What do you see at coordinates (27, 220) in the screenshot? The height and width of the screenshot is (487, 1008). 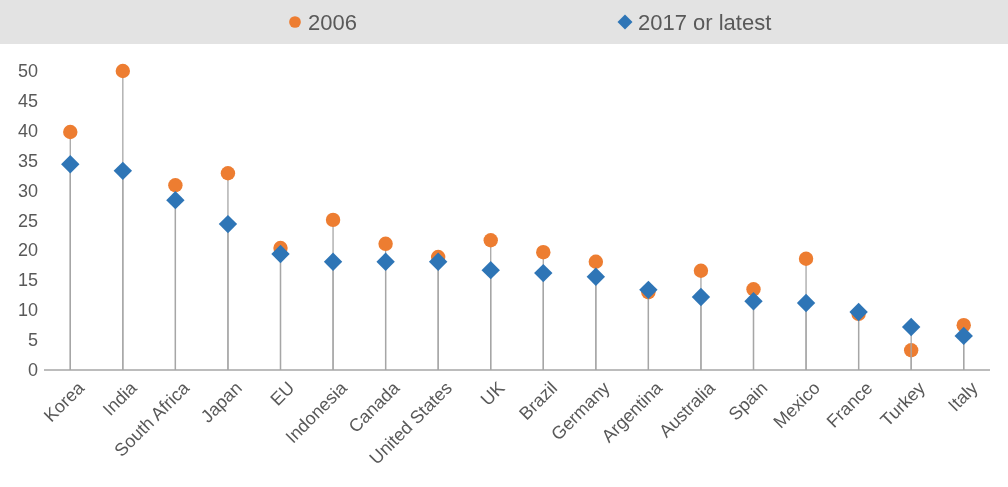 I see `y-tick-label: 25` at bounding box center [27, 220].